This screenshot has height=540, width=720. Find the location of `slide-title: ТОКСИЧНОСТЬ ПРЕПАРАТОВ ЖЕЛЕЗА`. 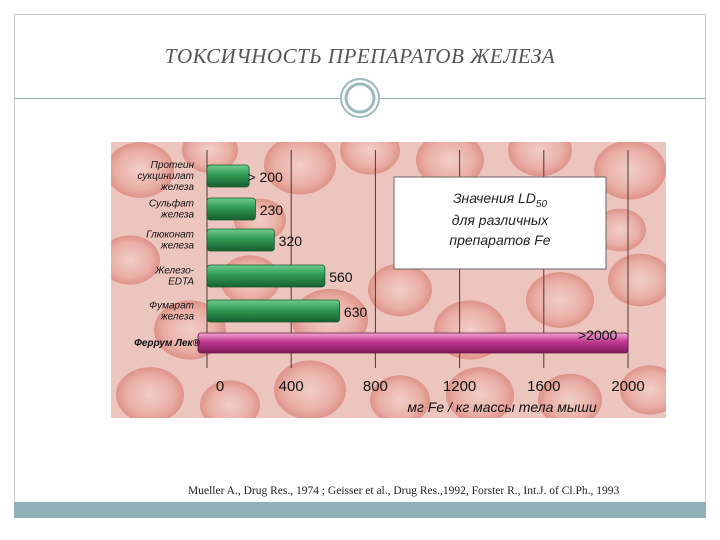

slide-title: ТОКСИЧНОСТЬ ПРЕПАРАТОВ ЖЕЛЕЗА is located at coordinates (360, 56).